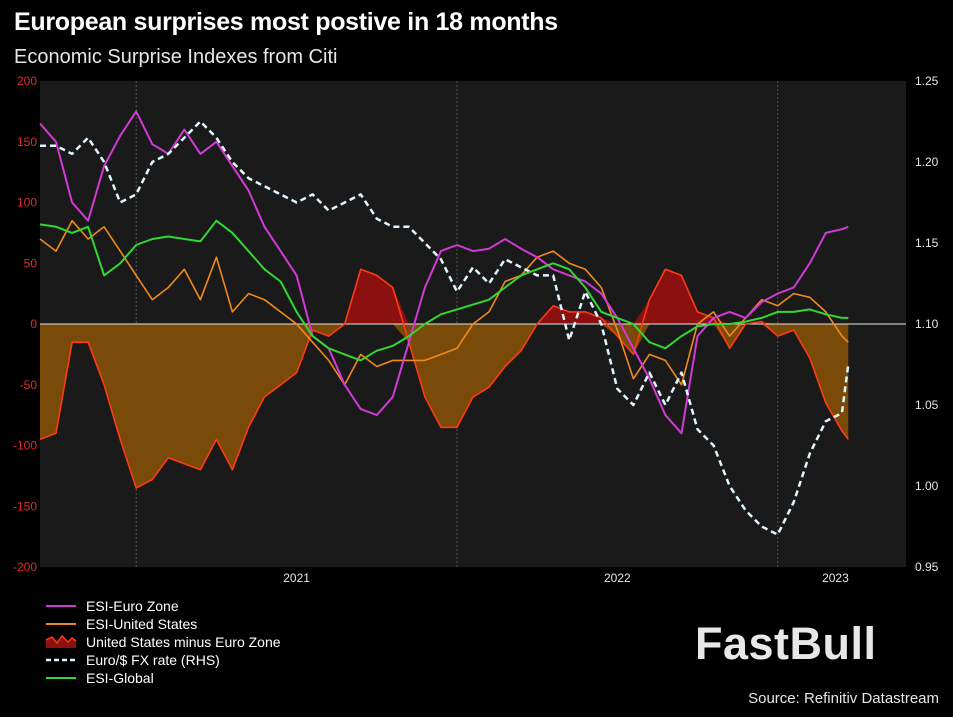 This screenshot has width=953, height=717. I want to click on left-tick-label-6: 100, so click(27, 203).